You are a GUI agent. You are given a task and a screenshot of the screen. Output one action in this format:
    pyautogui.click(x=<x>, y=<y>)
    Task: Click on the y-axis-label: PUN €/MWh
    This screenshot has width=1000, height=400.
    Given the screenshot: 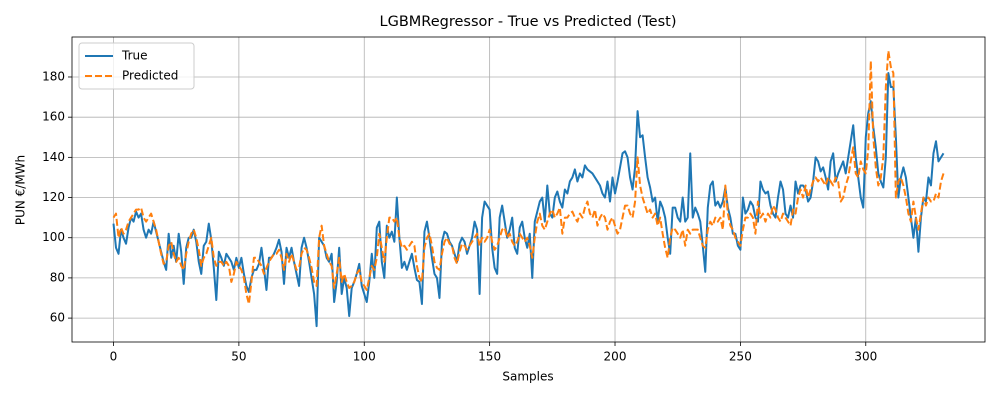 What is the action you would take?
    pyautogui.click(x=21, y=190)
    